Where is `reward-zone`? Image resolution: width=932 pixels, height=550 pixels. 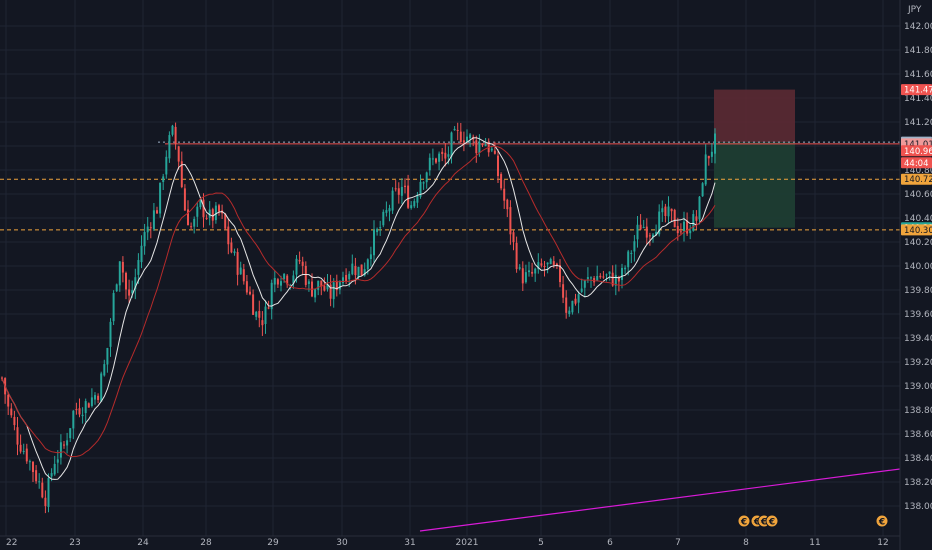 reward-zone is located at coordinates (754, 185).